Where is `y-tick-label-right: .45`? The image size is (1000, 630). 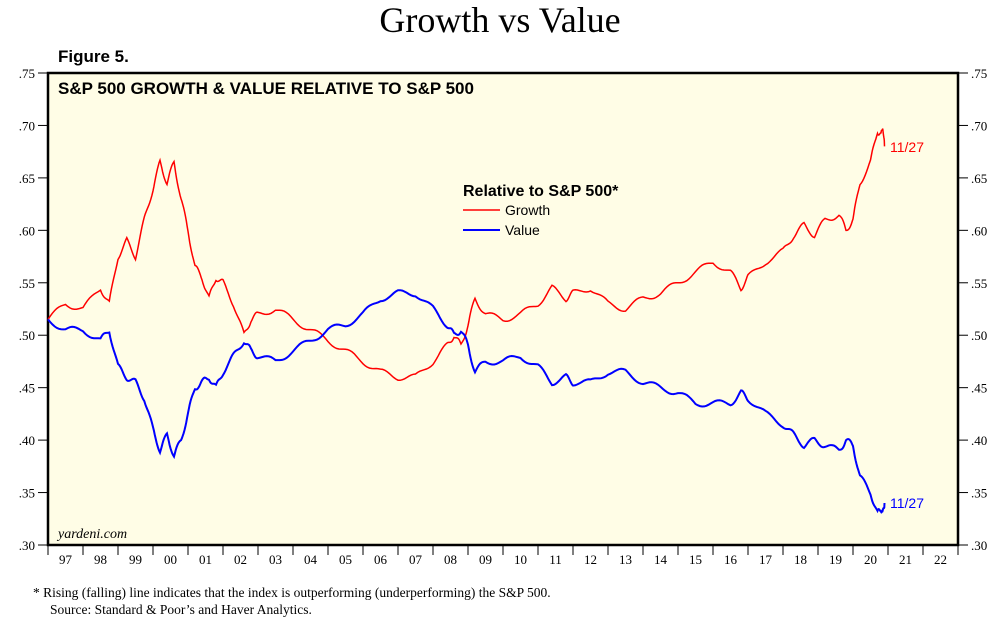
y-tick-label-right: .45 is located at coordinates (979, 388).